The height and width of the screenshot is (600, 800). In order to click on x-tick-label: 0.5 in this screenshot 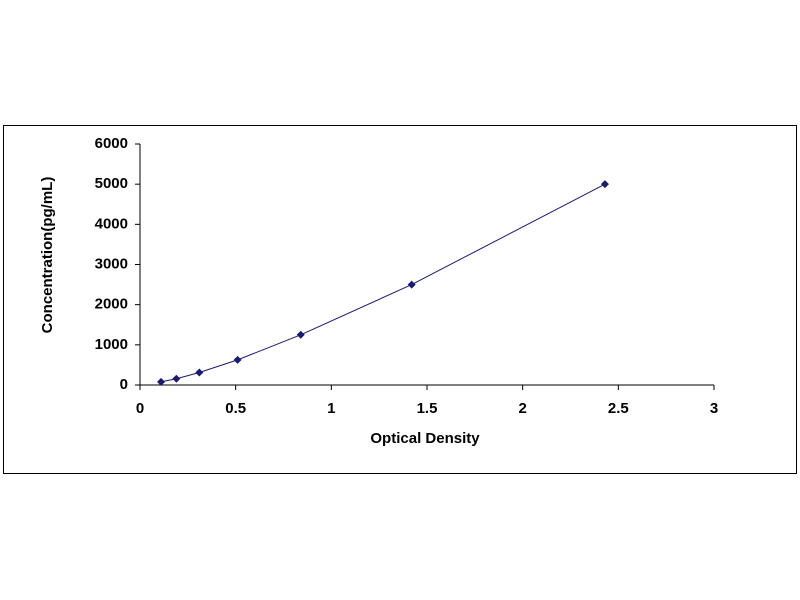, I will do `click(235, 408)`.